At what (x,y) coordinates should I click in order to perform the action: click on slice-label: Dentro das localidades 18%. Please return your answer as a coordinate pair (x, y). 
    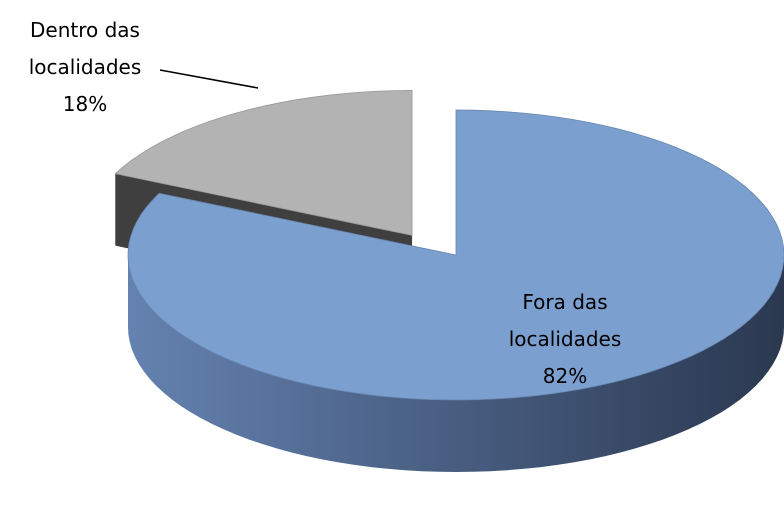
    Looking at the image, I should click on (85, 67).